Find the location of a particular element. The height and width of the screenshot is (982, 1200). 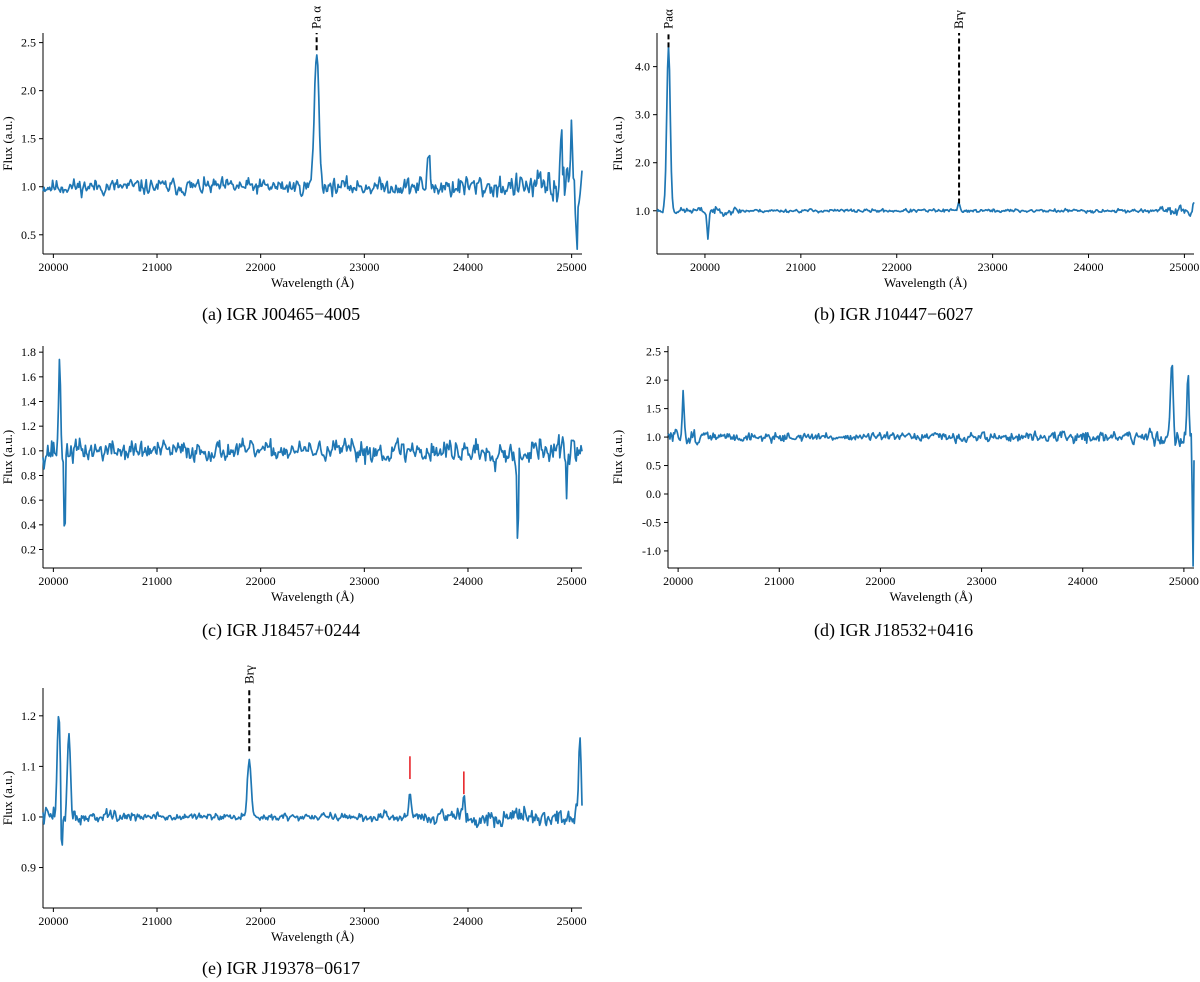

y-tick-label: -0.5 is located at coordinates (651, 522).